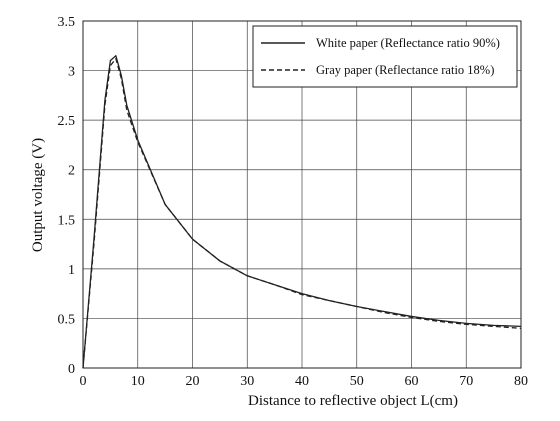 Image resolution: width=560 pixels, height=421 pixels. Describe the element at coordinates (357, 381) in the screenshot. I see `x-tick-label: 50` at that location.